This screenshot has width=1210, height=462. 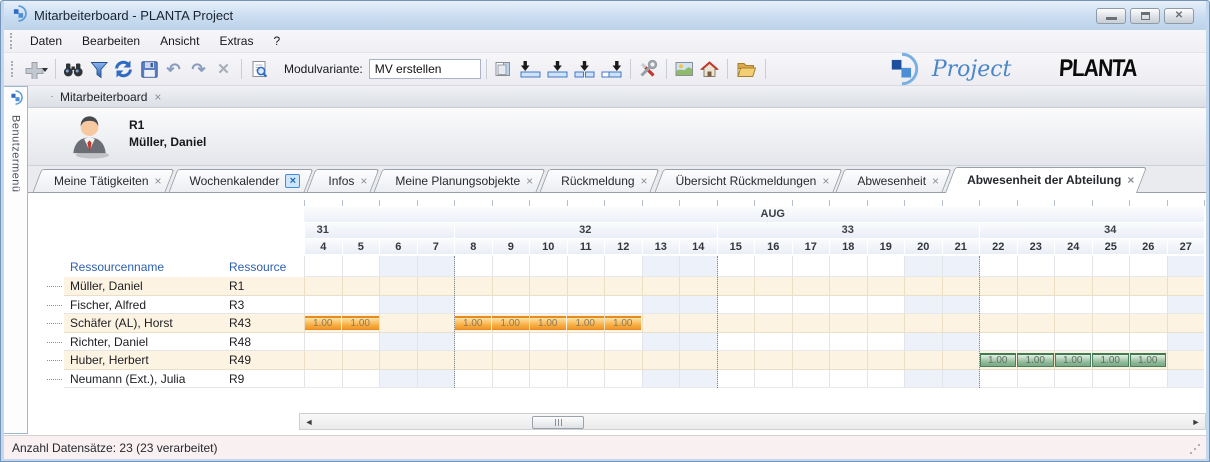 What do you see at coordinates (223, 69) in the screenshot?
I see `delete-button: ✕` at bounding box center [223, 69].